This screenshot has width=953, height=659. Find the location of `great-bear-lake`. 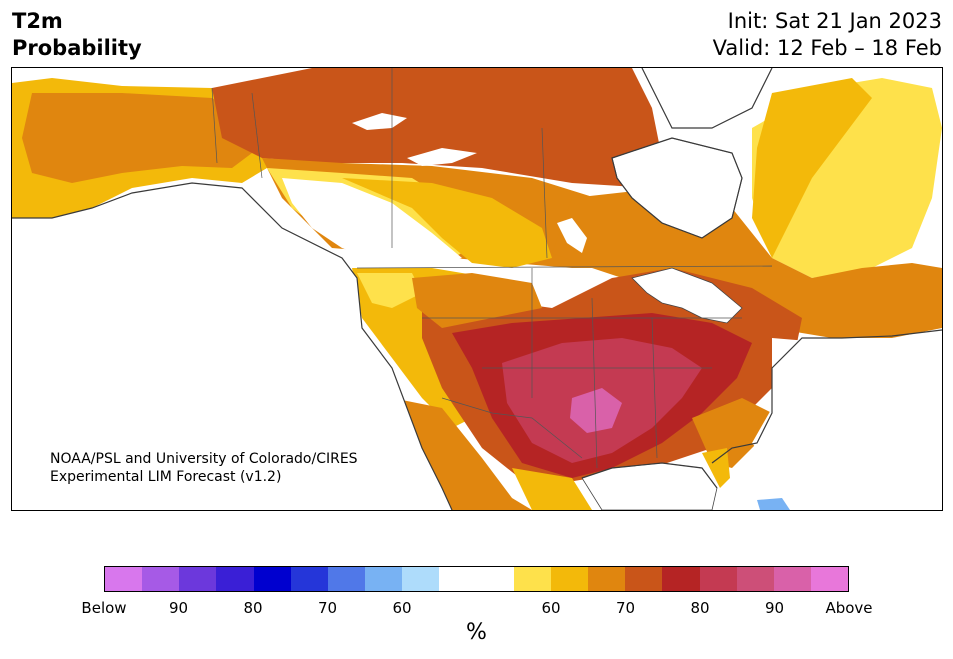

great-bear-lake is located at coordinates (442, 157).